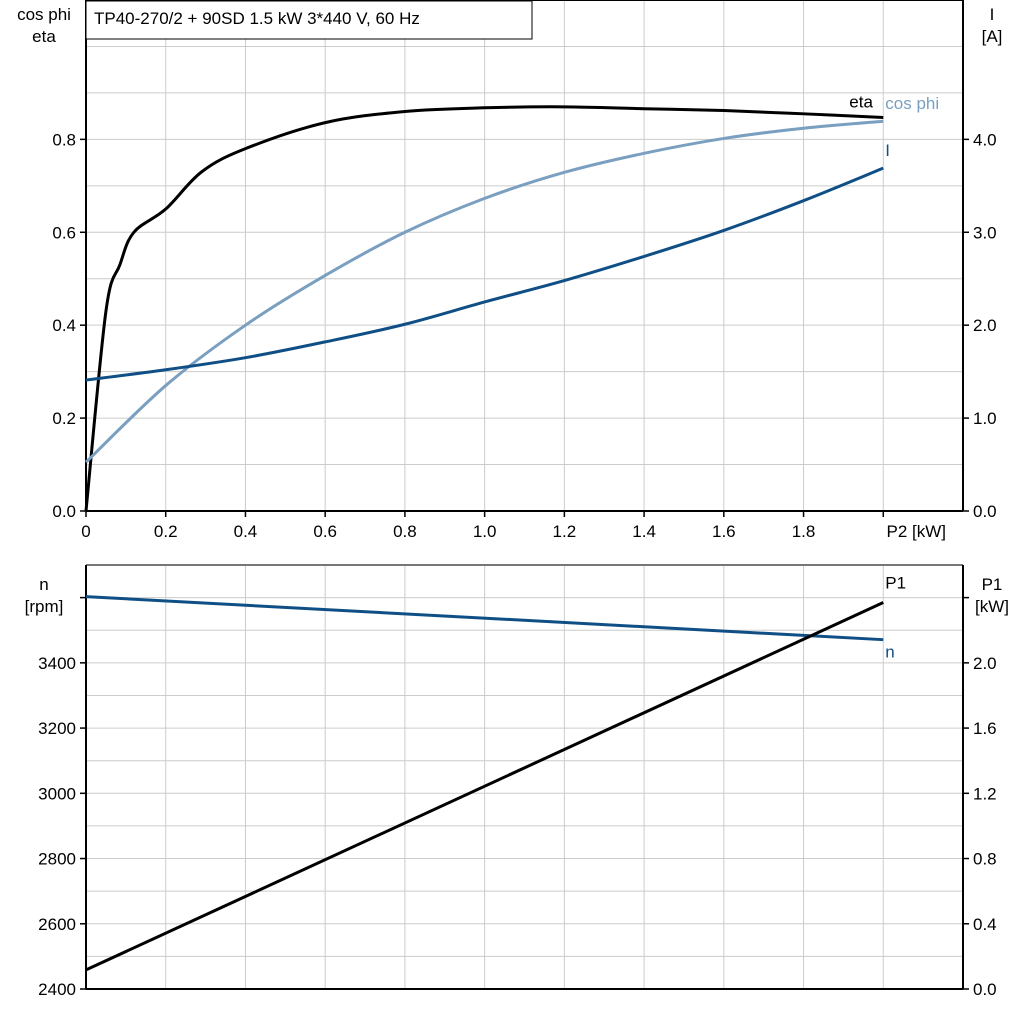 The height and width of the screenshot is (1024, 1024). Describe the element at coordinates (887, 150) in the screenshot. I see `series-label-i: I` at that location.